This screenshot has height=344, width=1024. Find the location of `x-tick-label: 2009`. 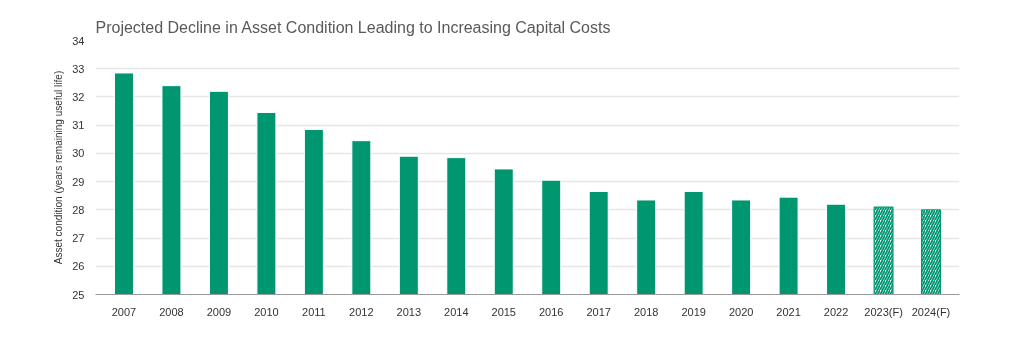

x-tick-label: 2009 is located at coordinates (219, 311).